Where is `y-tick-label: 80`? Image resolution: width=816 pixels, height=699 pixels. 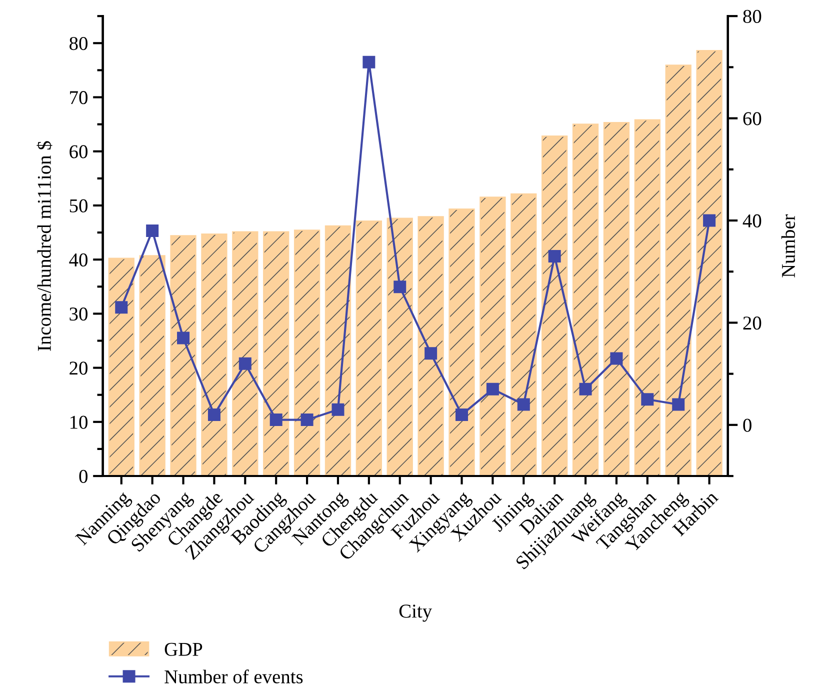 y-tick-label: 80 is located at coordinates (79, 43).